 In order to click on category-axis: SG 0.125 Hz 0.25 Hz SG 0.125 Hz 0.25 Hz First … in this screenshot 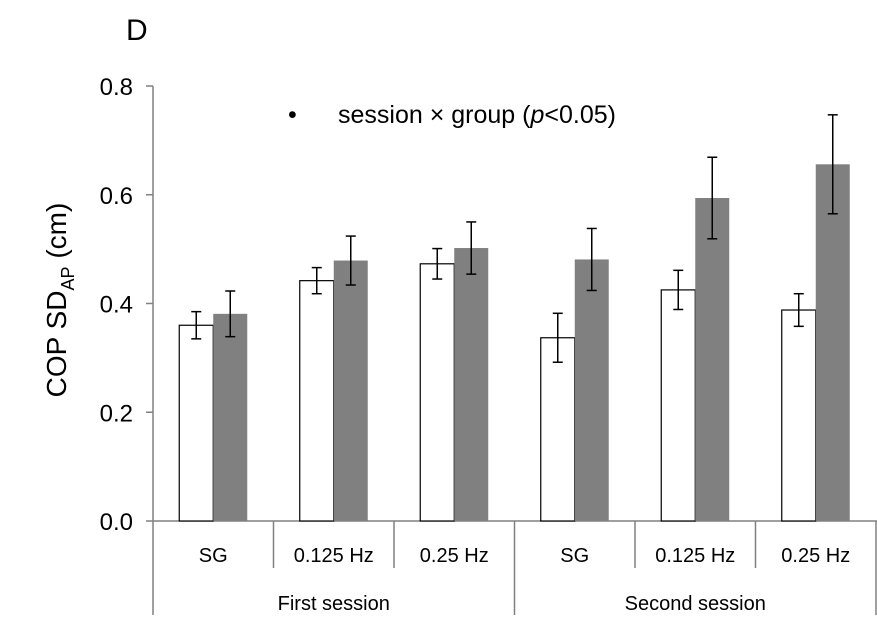, I will do `click(514, 568)`.